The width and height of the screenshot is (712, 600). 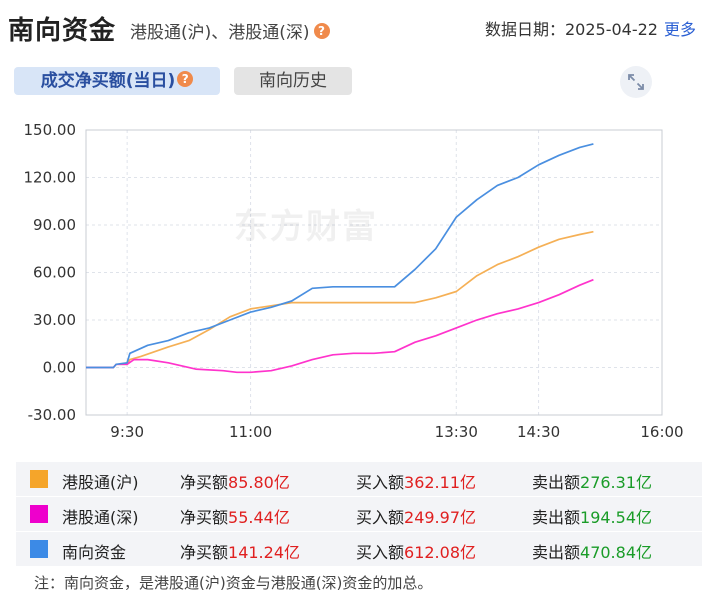 What do you see at coordinates (127, 432) in the screenshot?
I see `x-tick-label: 9:30` at bounding box center [127, 432].